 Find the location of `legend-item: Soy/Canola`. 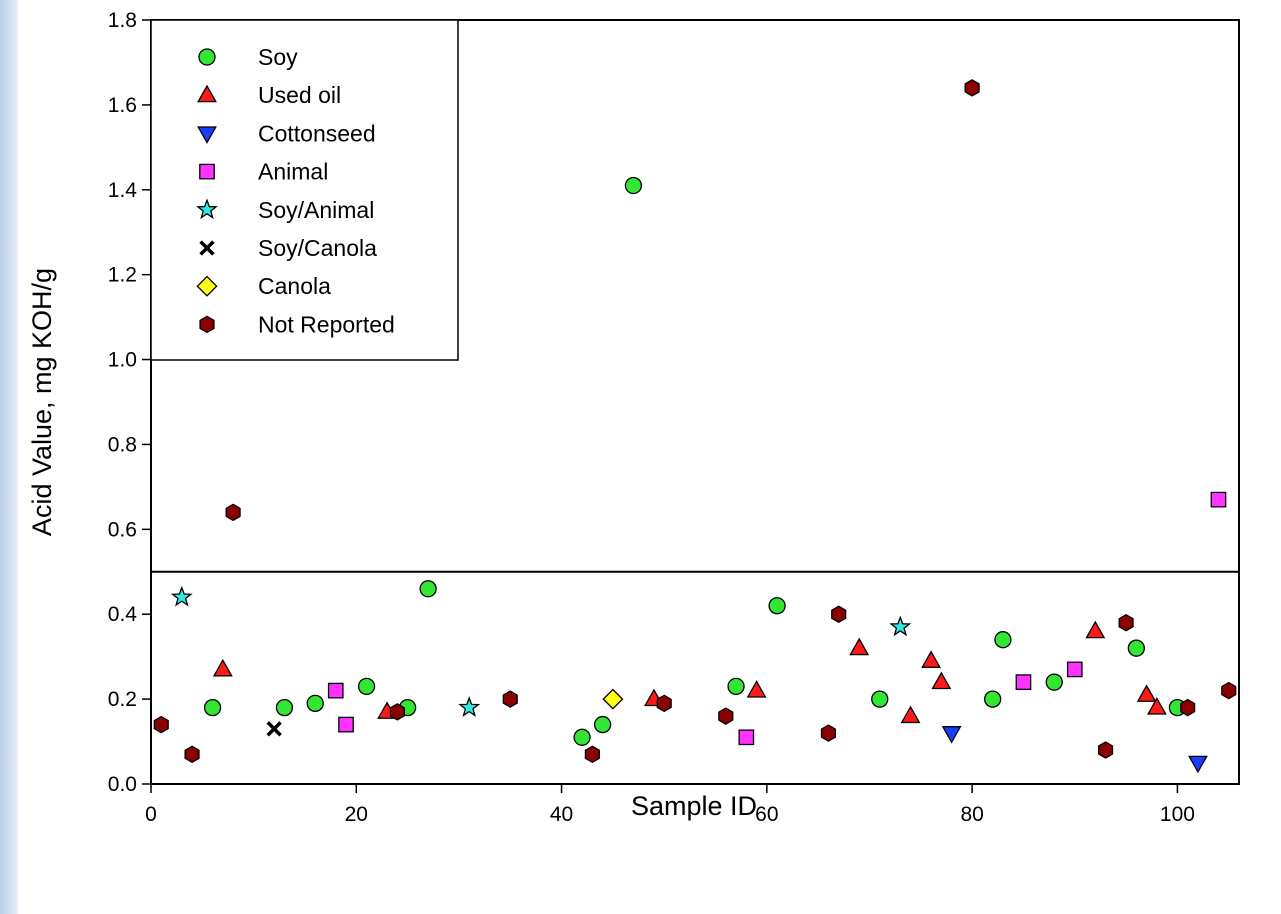

legend-item: Soy/Canola is located at coordinates (288, 248).